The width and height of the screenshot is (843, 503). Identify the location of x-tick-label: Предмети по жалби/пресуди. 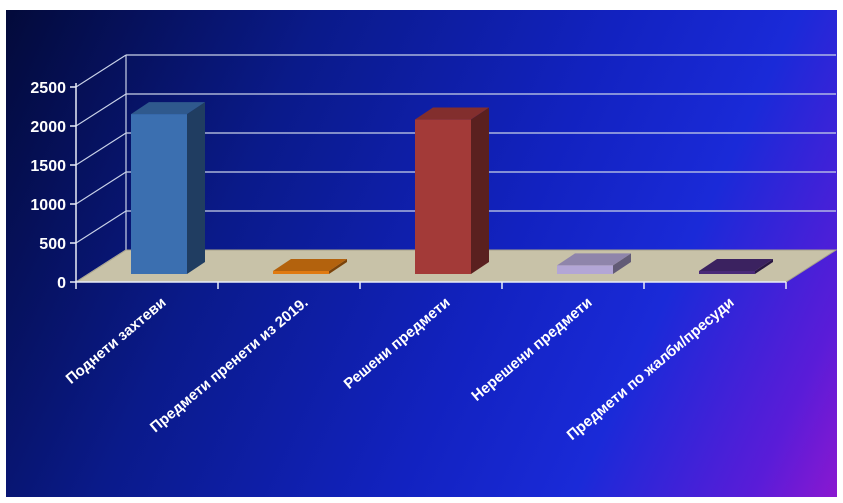
(651, 369).